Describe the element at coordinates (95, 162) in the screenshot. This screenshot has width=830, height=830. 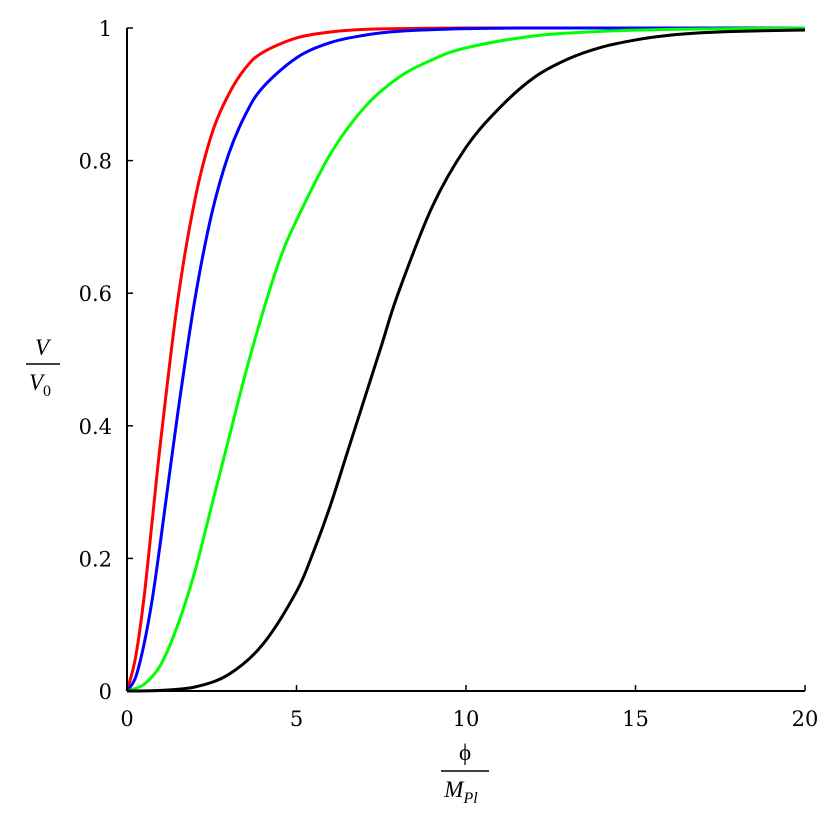
I see `y-tick-label: 0.8` at that location.